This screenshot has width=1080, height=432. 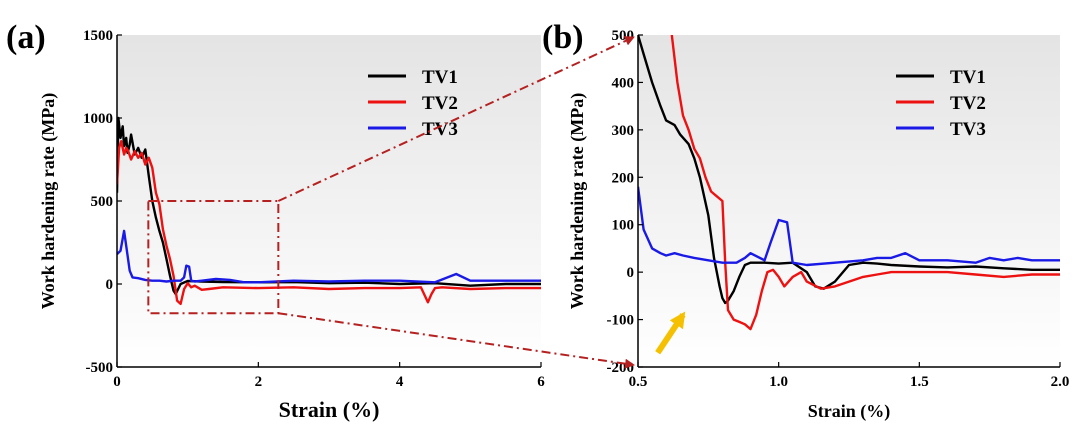 What do you see at coordinates (623, 226) in the screenshot?
I see `y-tick-label: 100` at bounding box center [623, 226].